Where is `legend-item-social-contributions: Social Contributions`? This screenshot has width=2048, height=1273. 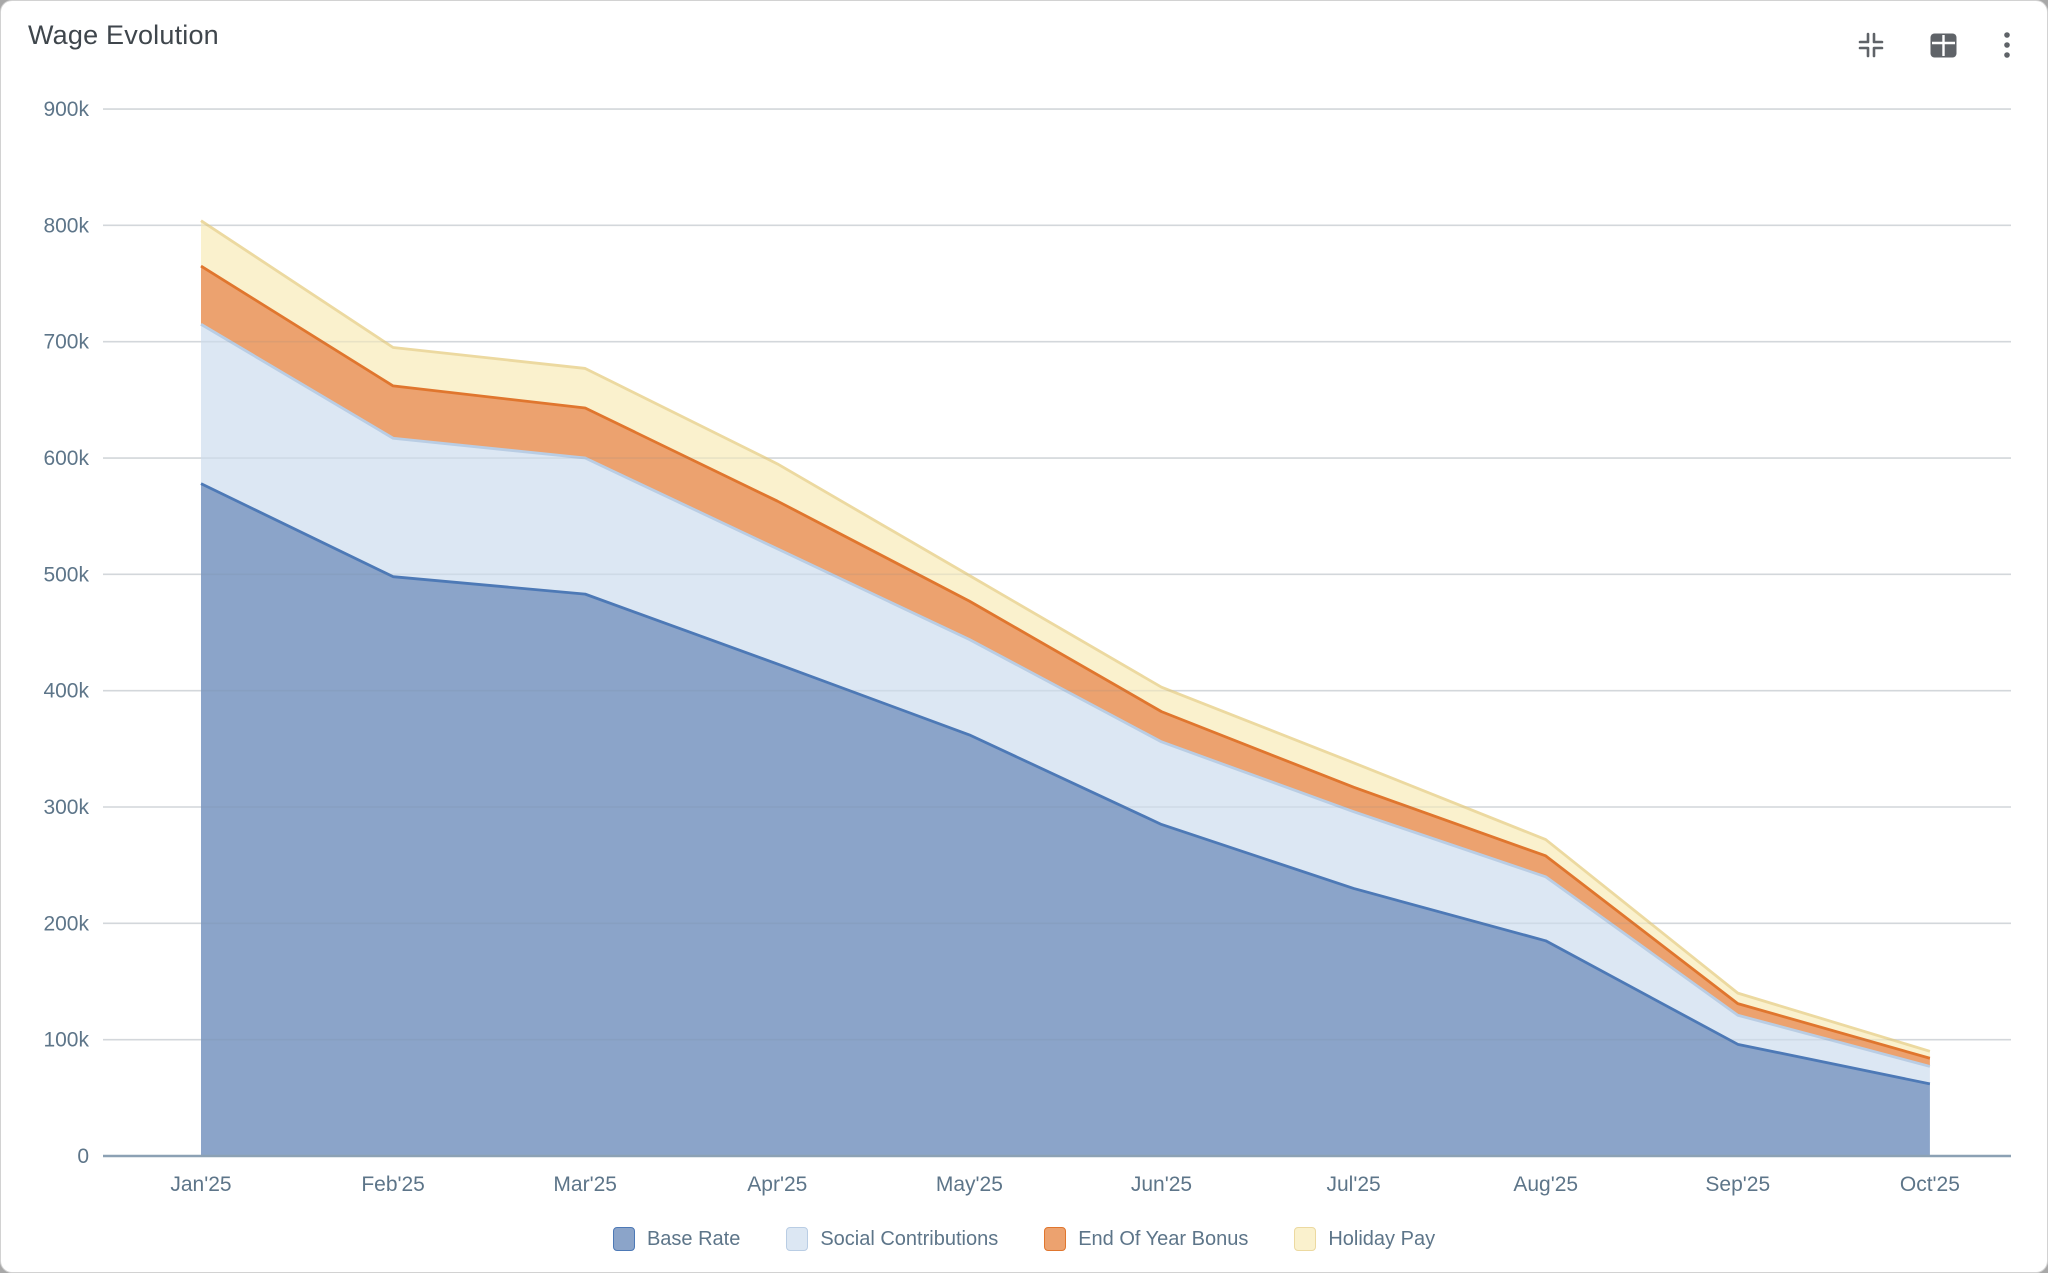
legend-item-social-contributions: Social Contributions is located at coordinates (892, 1239).